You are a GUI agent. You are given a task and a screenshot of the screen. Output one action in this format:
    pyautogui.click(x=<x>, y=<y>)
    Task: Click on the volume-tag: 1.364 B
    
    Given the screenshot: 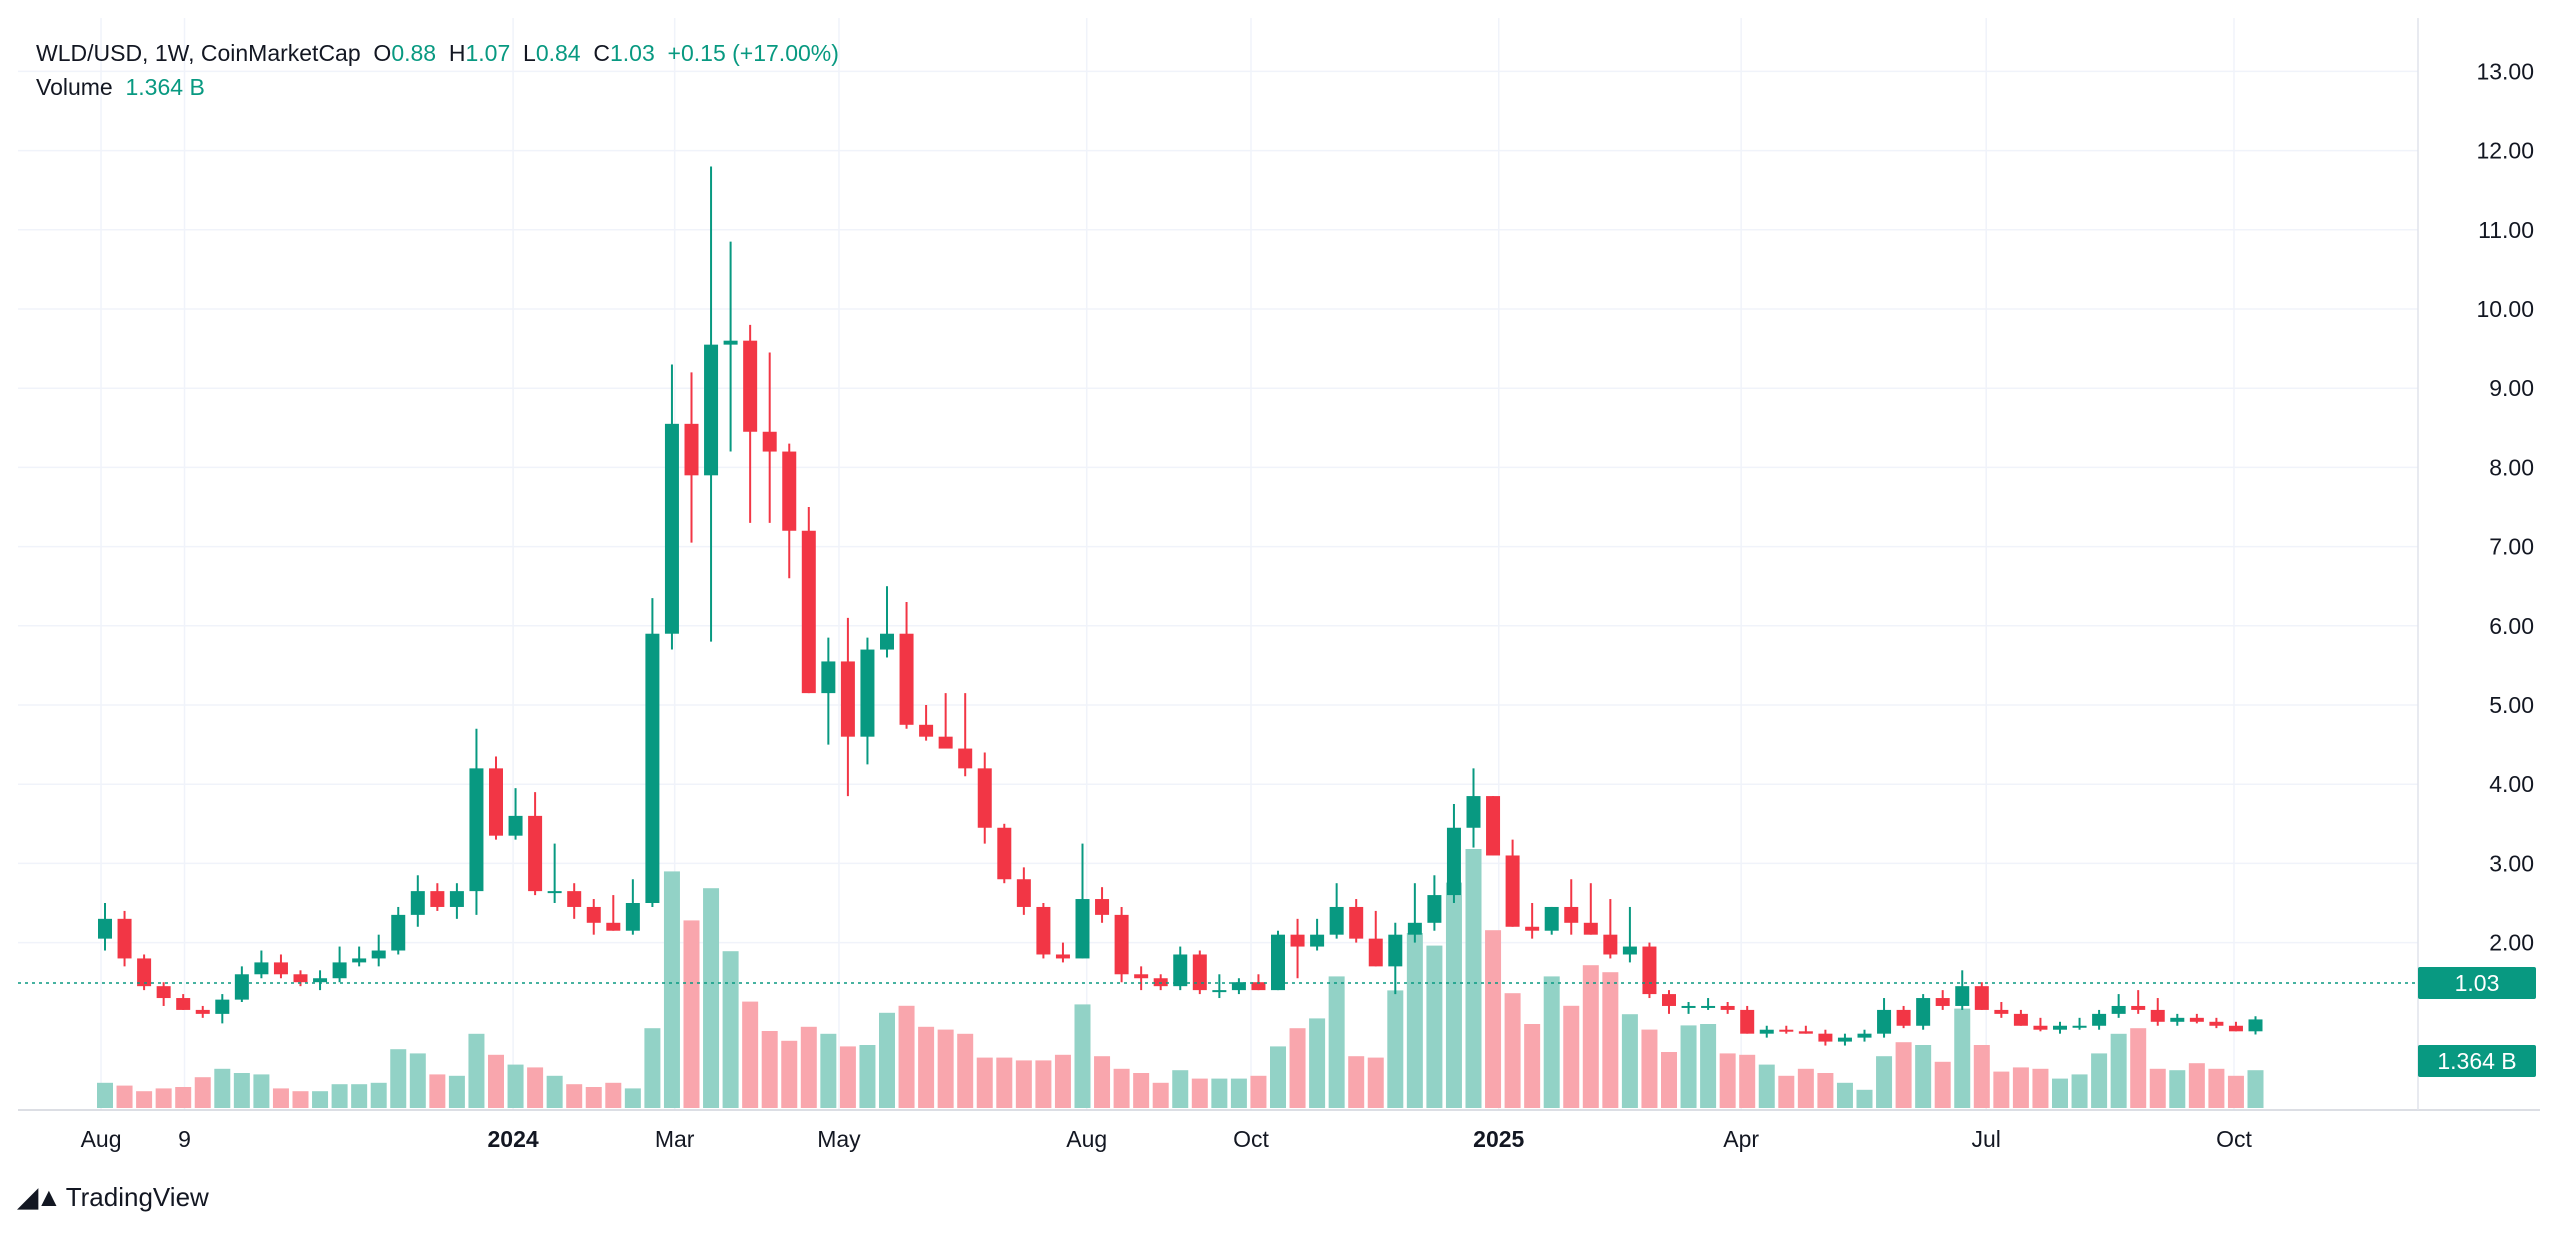 What is the action you would take?
    pyautogui.click(x=2477, y=1061)
    